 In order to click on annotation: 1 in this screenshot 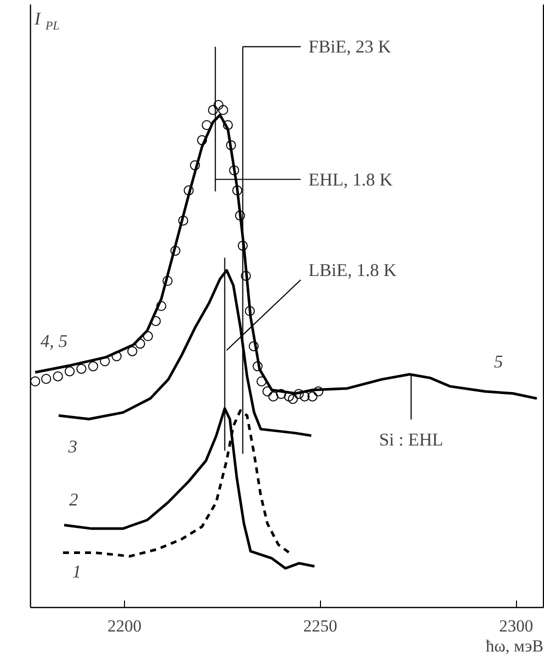, I will do `click(77, 571)`.